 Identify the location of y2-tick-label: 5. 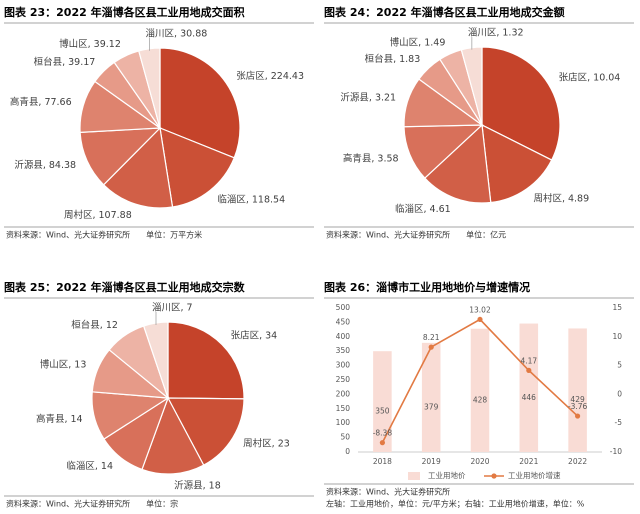
(619, 365).